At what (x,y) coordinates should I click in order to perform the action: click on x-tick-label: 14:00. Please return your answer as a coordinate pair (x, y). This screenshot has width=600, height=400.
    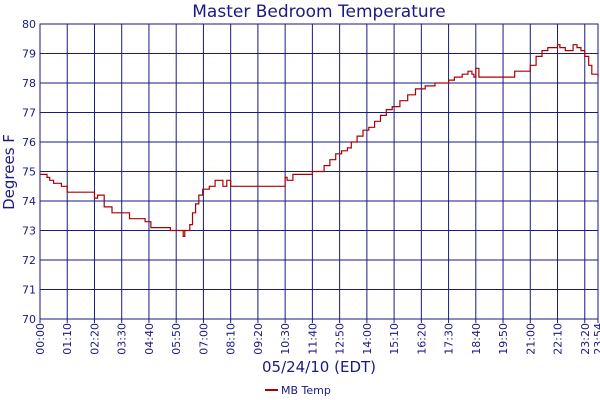
    Looking at the image, I should click on (367, 339).